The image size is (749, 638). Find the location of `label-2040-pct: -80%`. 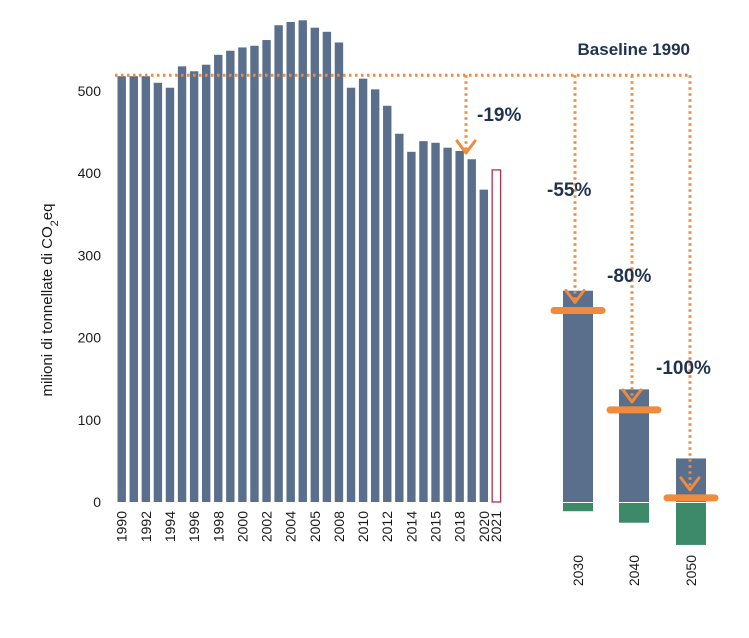

label-2040-pct: -80% is located at coordinates (629, 276).